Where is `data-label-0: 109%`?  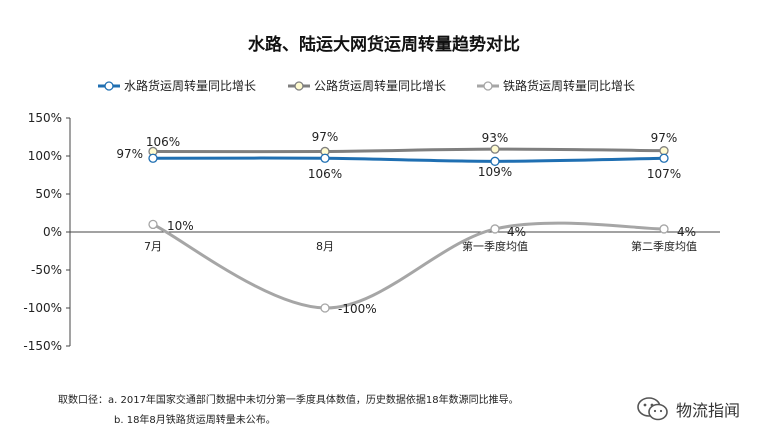
data-label-0: 109% is located at coordinates (495, 172).